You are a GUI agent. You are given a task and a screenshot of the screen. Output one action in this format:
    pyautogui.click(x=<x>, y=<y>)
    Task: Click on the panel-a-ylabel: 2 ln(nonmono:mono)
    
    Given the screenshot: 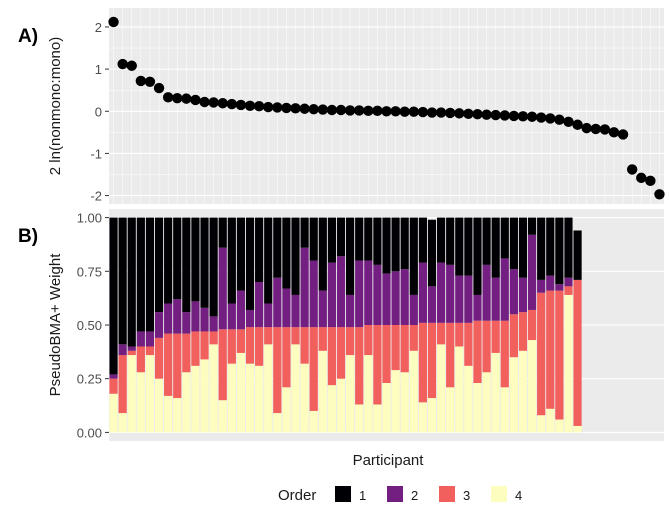 What is the action you would take?
    pyautogui.click(x=55, y=106)
    